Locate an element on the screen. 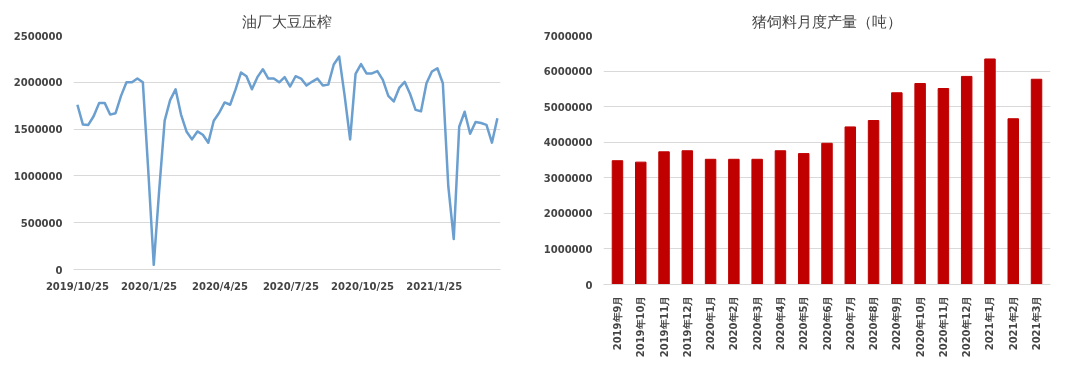 Image resolution: width=1080 pixels, height=376 pixels. x-tick-label: 2020年1月 is located at coordinates (711, 323).